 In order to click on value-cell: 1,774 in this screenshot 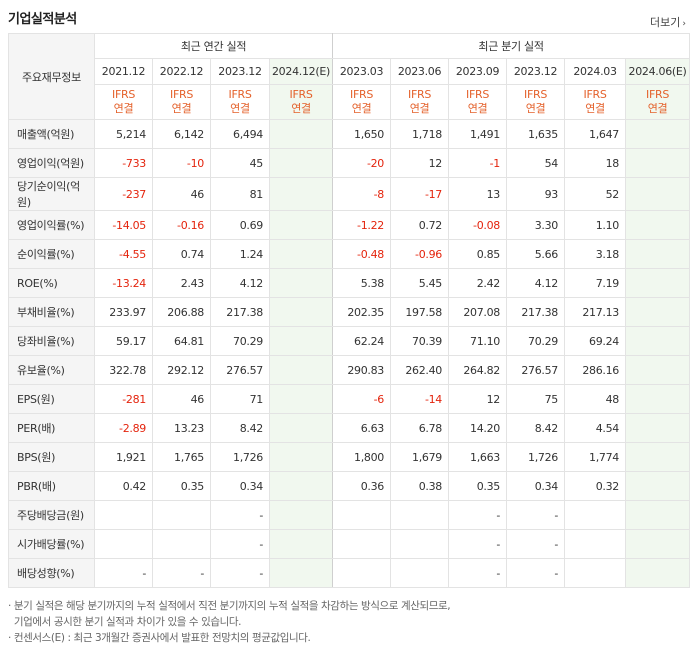, I will do `click(595, 457)`.